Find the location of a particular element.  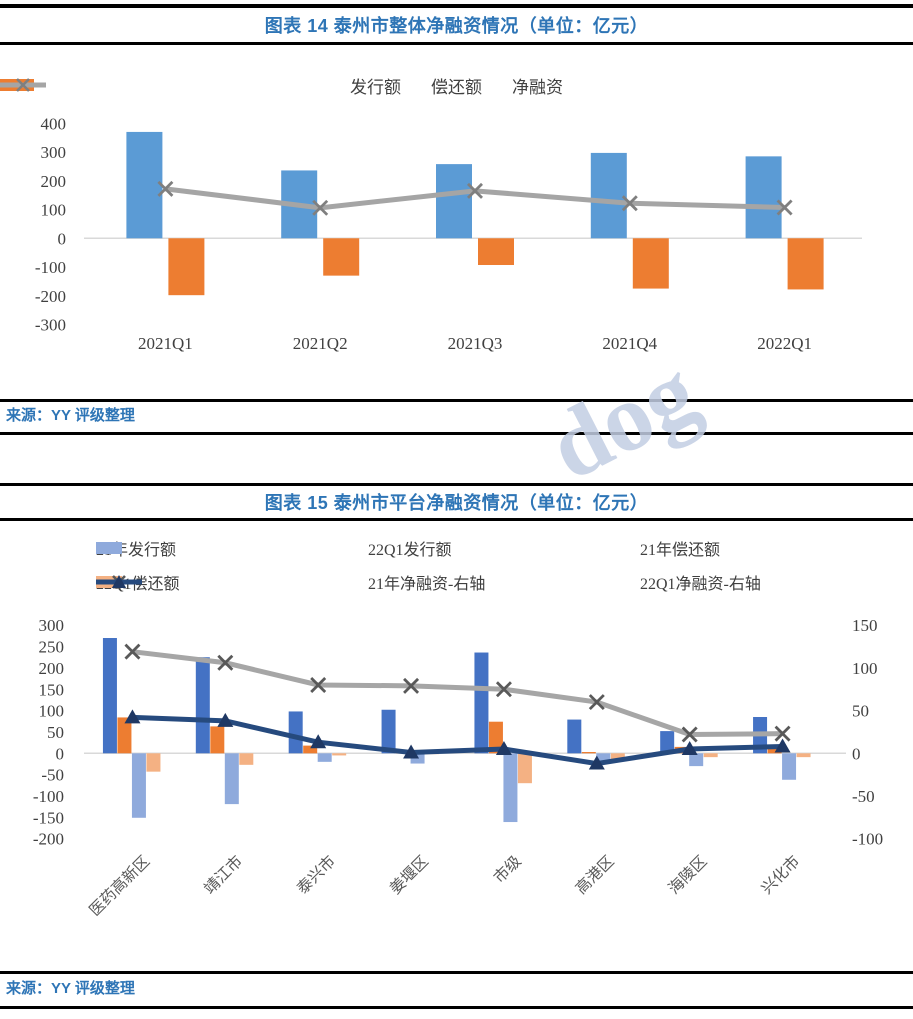

left-axis-tick: -50 is located at coordinates (52, 775).